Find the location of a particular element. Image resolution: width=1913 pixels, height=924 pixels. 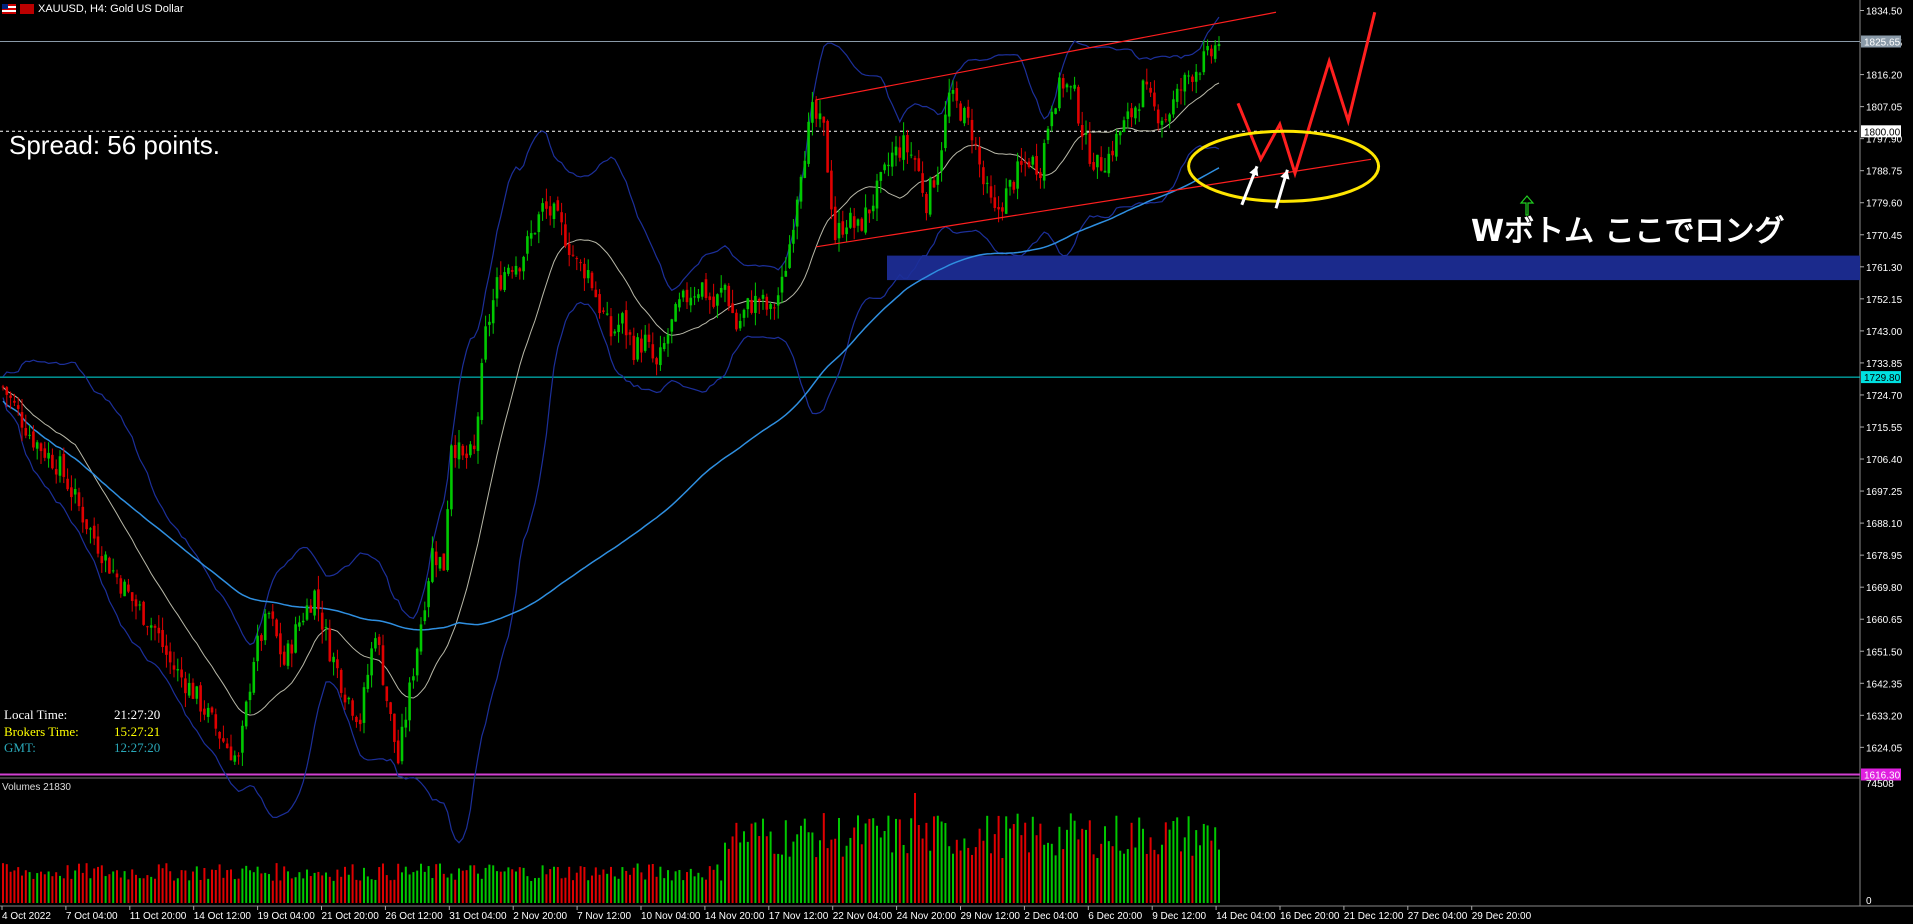

y-tick-label: 1770.45 is located at coordinates (1884, 236).